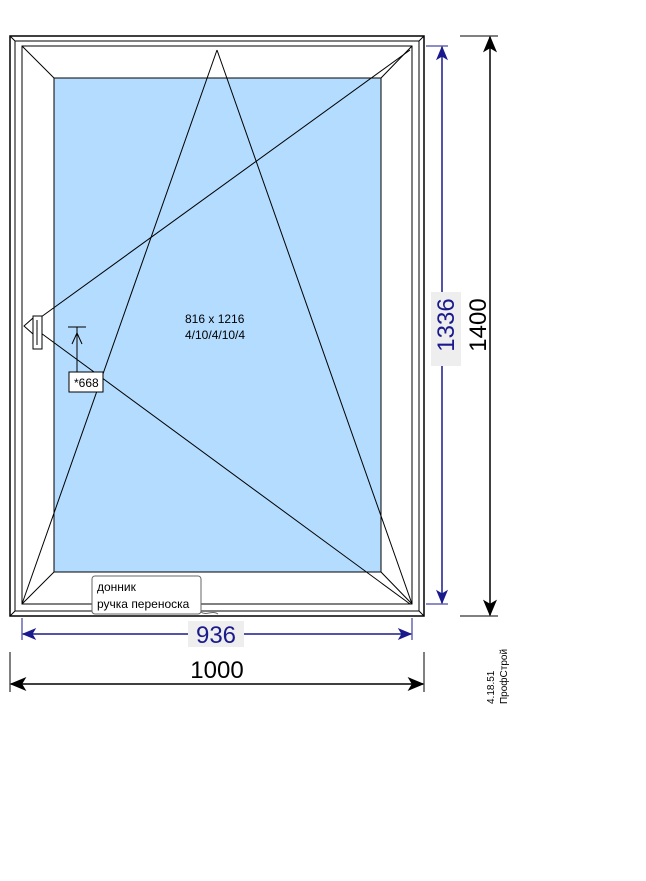  I want to click on handle-height-label: *668, so click(86, 383).